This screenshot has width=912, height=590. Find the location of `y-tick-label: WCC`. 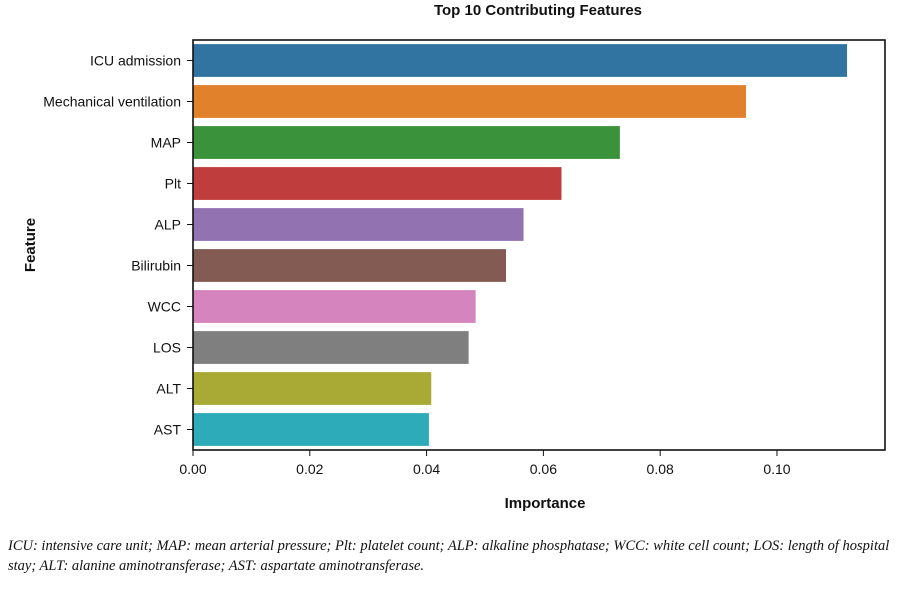

y-tick-label: WCC is located at coordinates (164, 307).